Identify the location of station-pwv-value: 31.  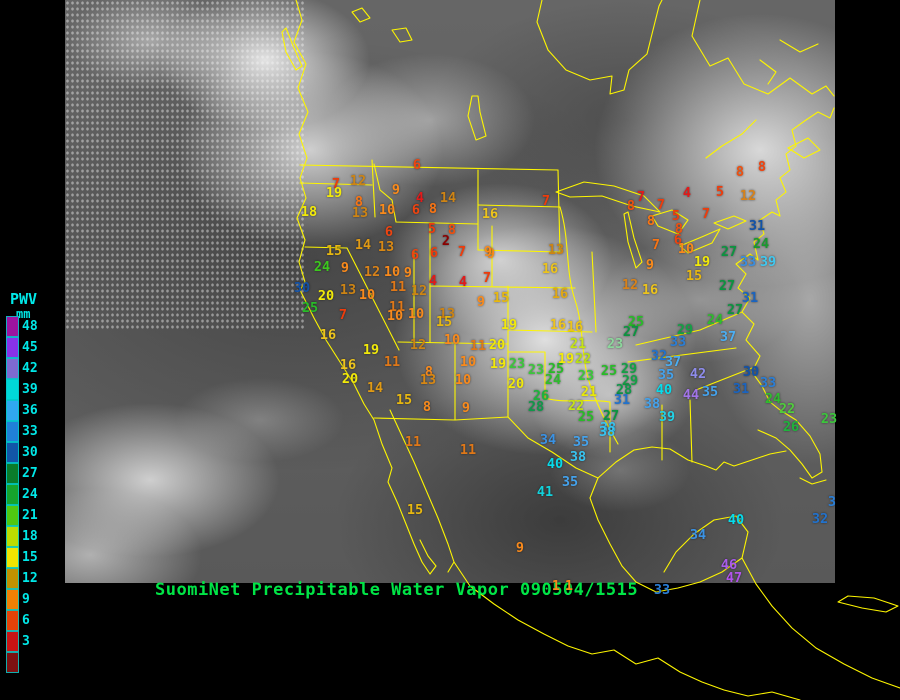
(741, 389).